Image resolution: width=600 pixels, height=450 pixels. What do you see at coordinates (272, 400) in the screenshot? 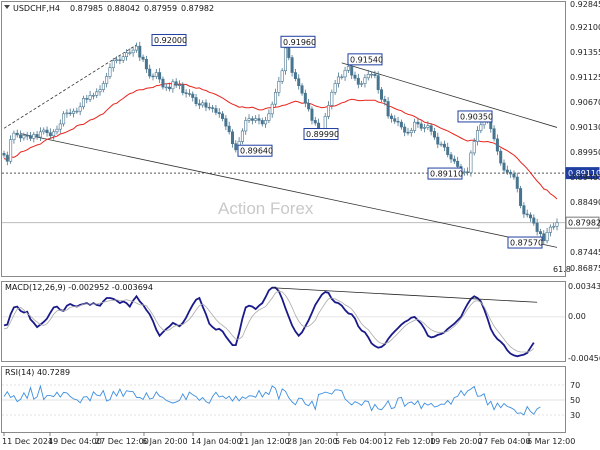
I see `rsi-line` at bounding box center [272, 400].